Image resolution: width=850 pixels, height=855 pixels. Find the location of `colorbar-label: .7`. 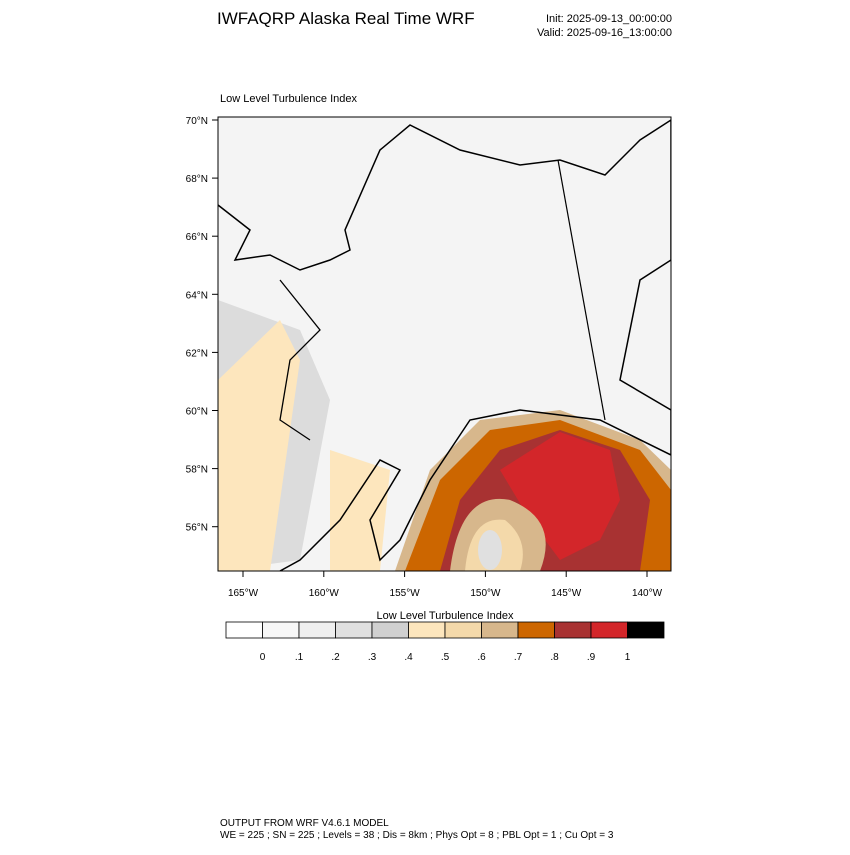

colorbar-label: .7 is located at coordinates (518, 657).